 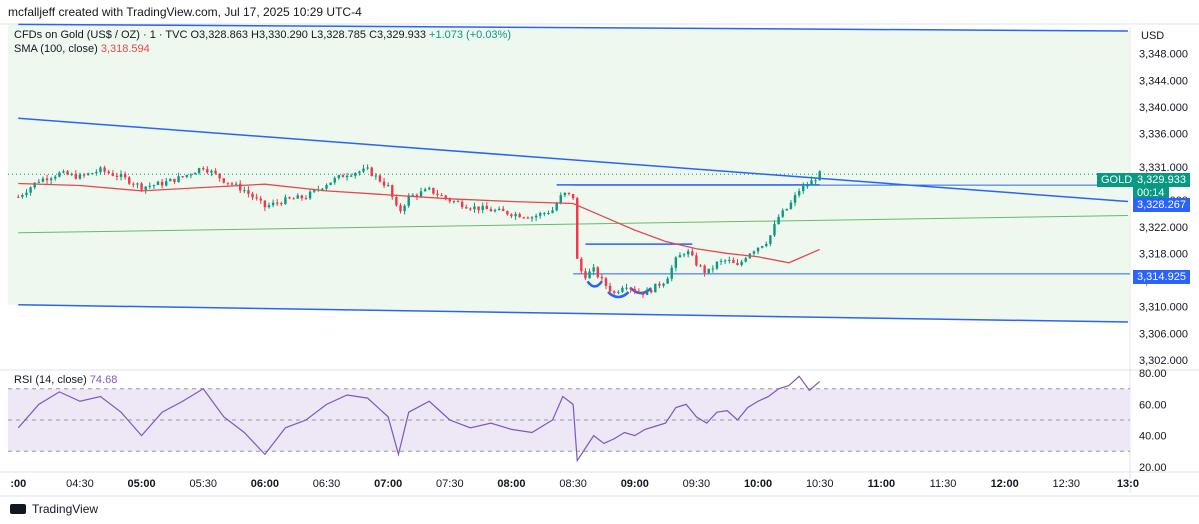 What do you see at coordinates (419, 223) in the screenshot?
I see `sma-layer` at bounding box center [419, 223].